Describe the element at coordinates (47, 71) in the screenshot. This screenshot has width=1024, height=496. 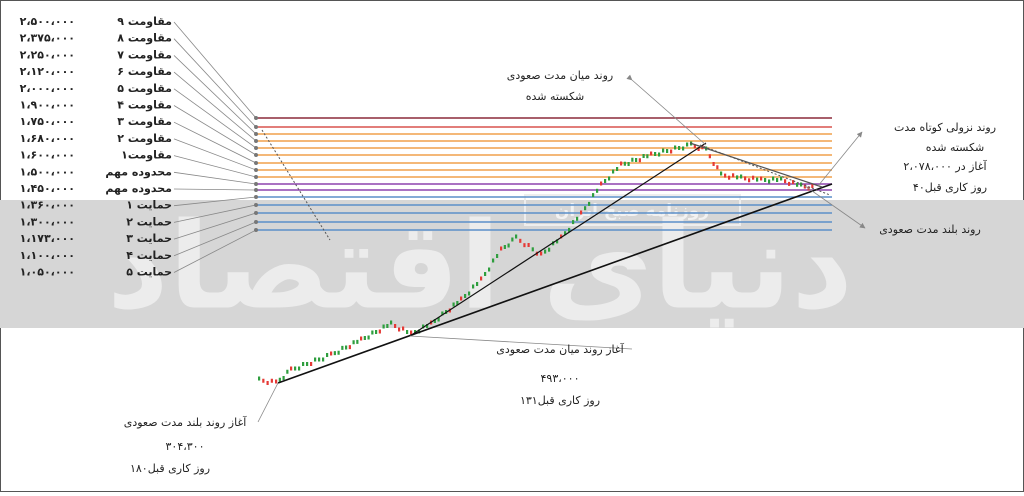
I see `level-value: ۲،۱۲۰،۰۰۰` at that location.